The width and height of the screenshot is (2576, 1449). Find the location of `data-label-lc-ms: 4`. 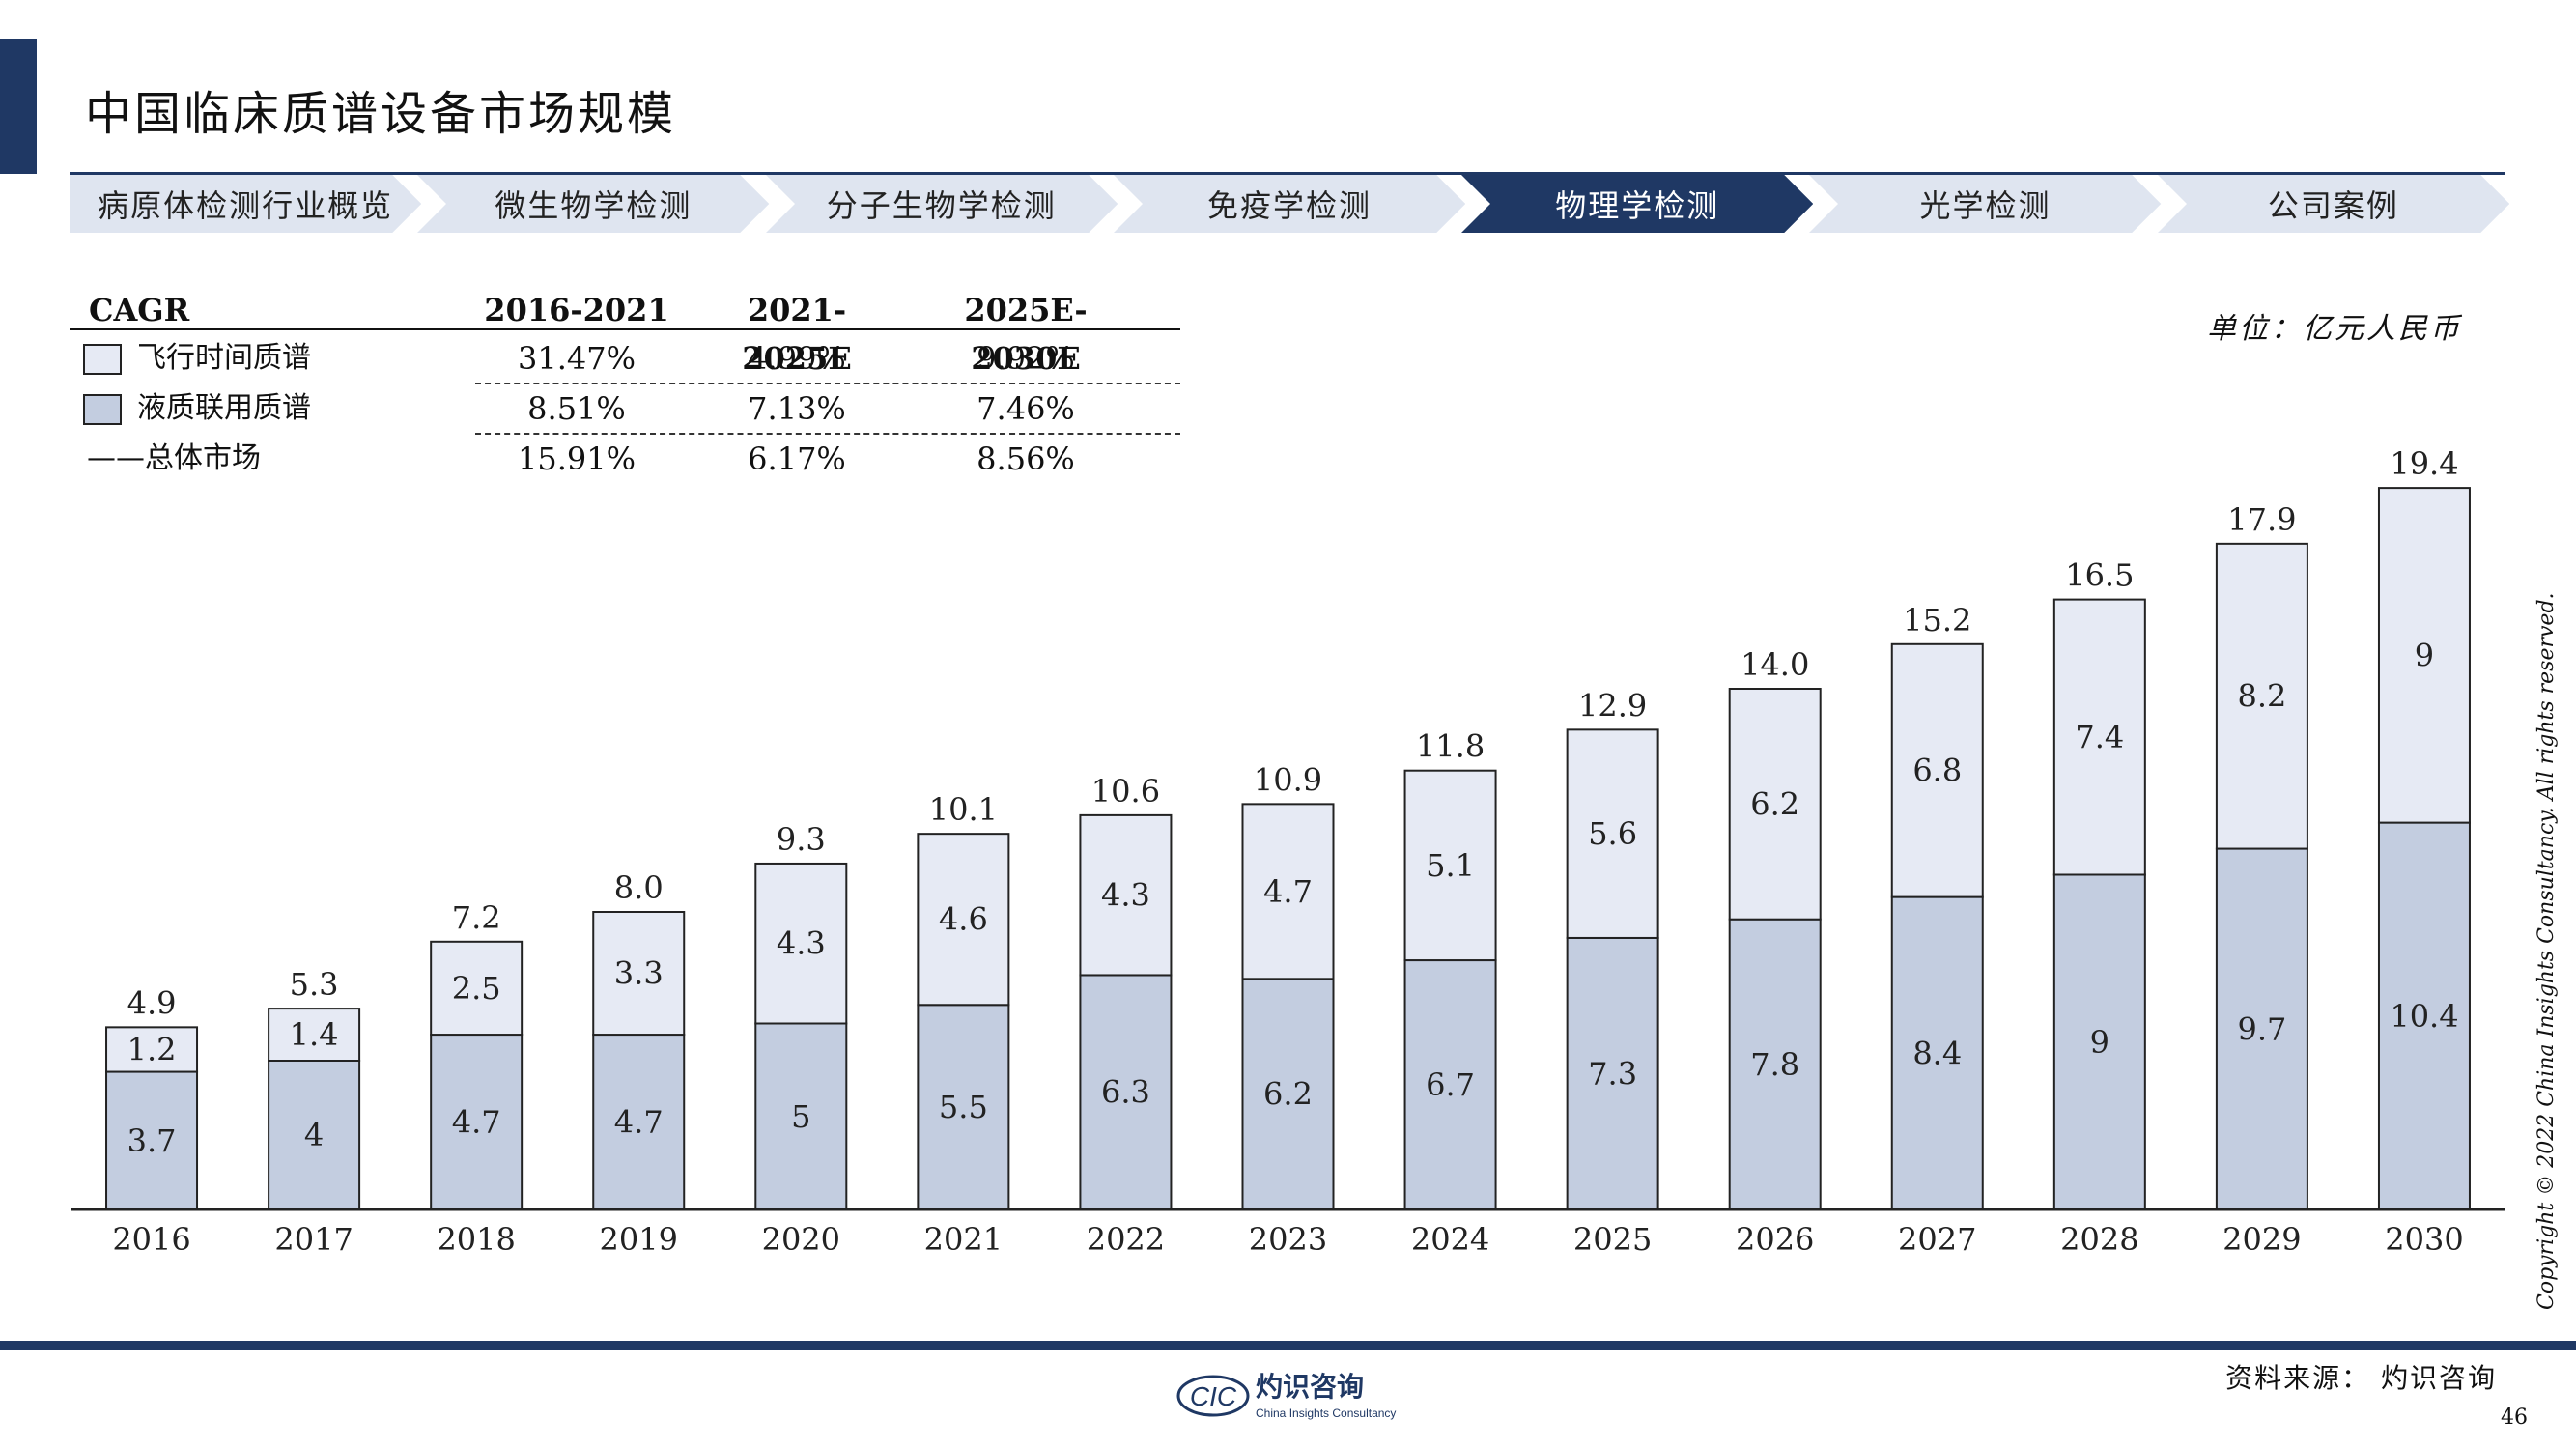

data-label-lc-ms: 4 is located at coordinates (314, 1135).